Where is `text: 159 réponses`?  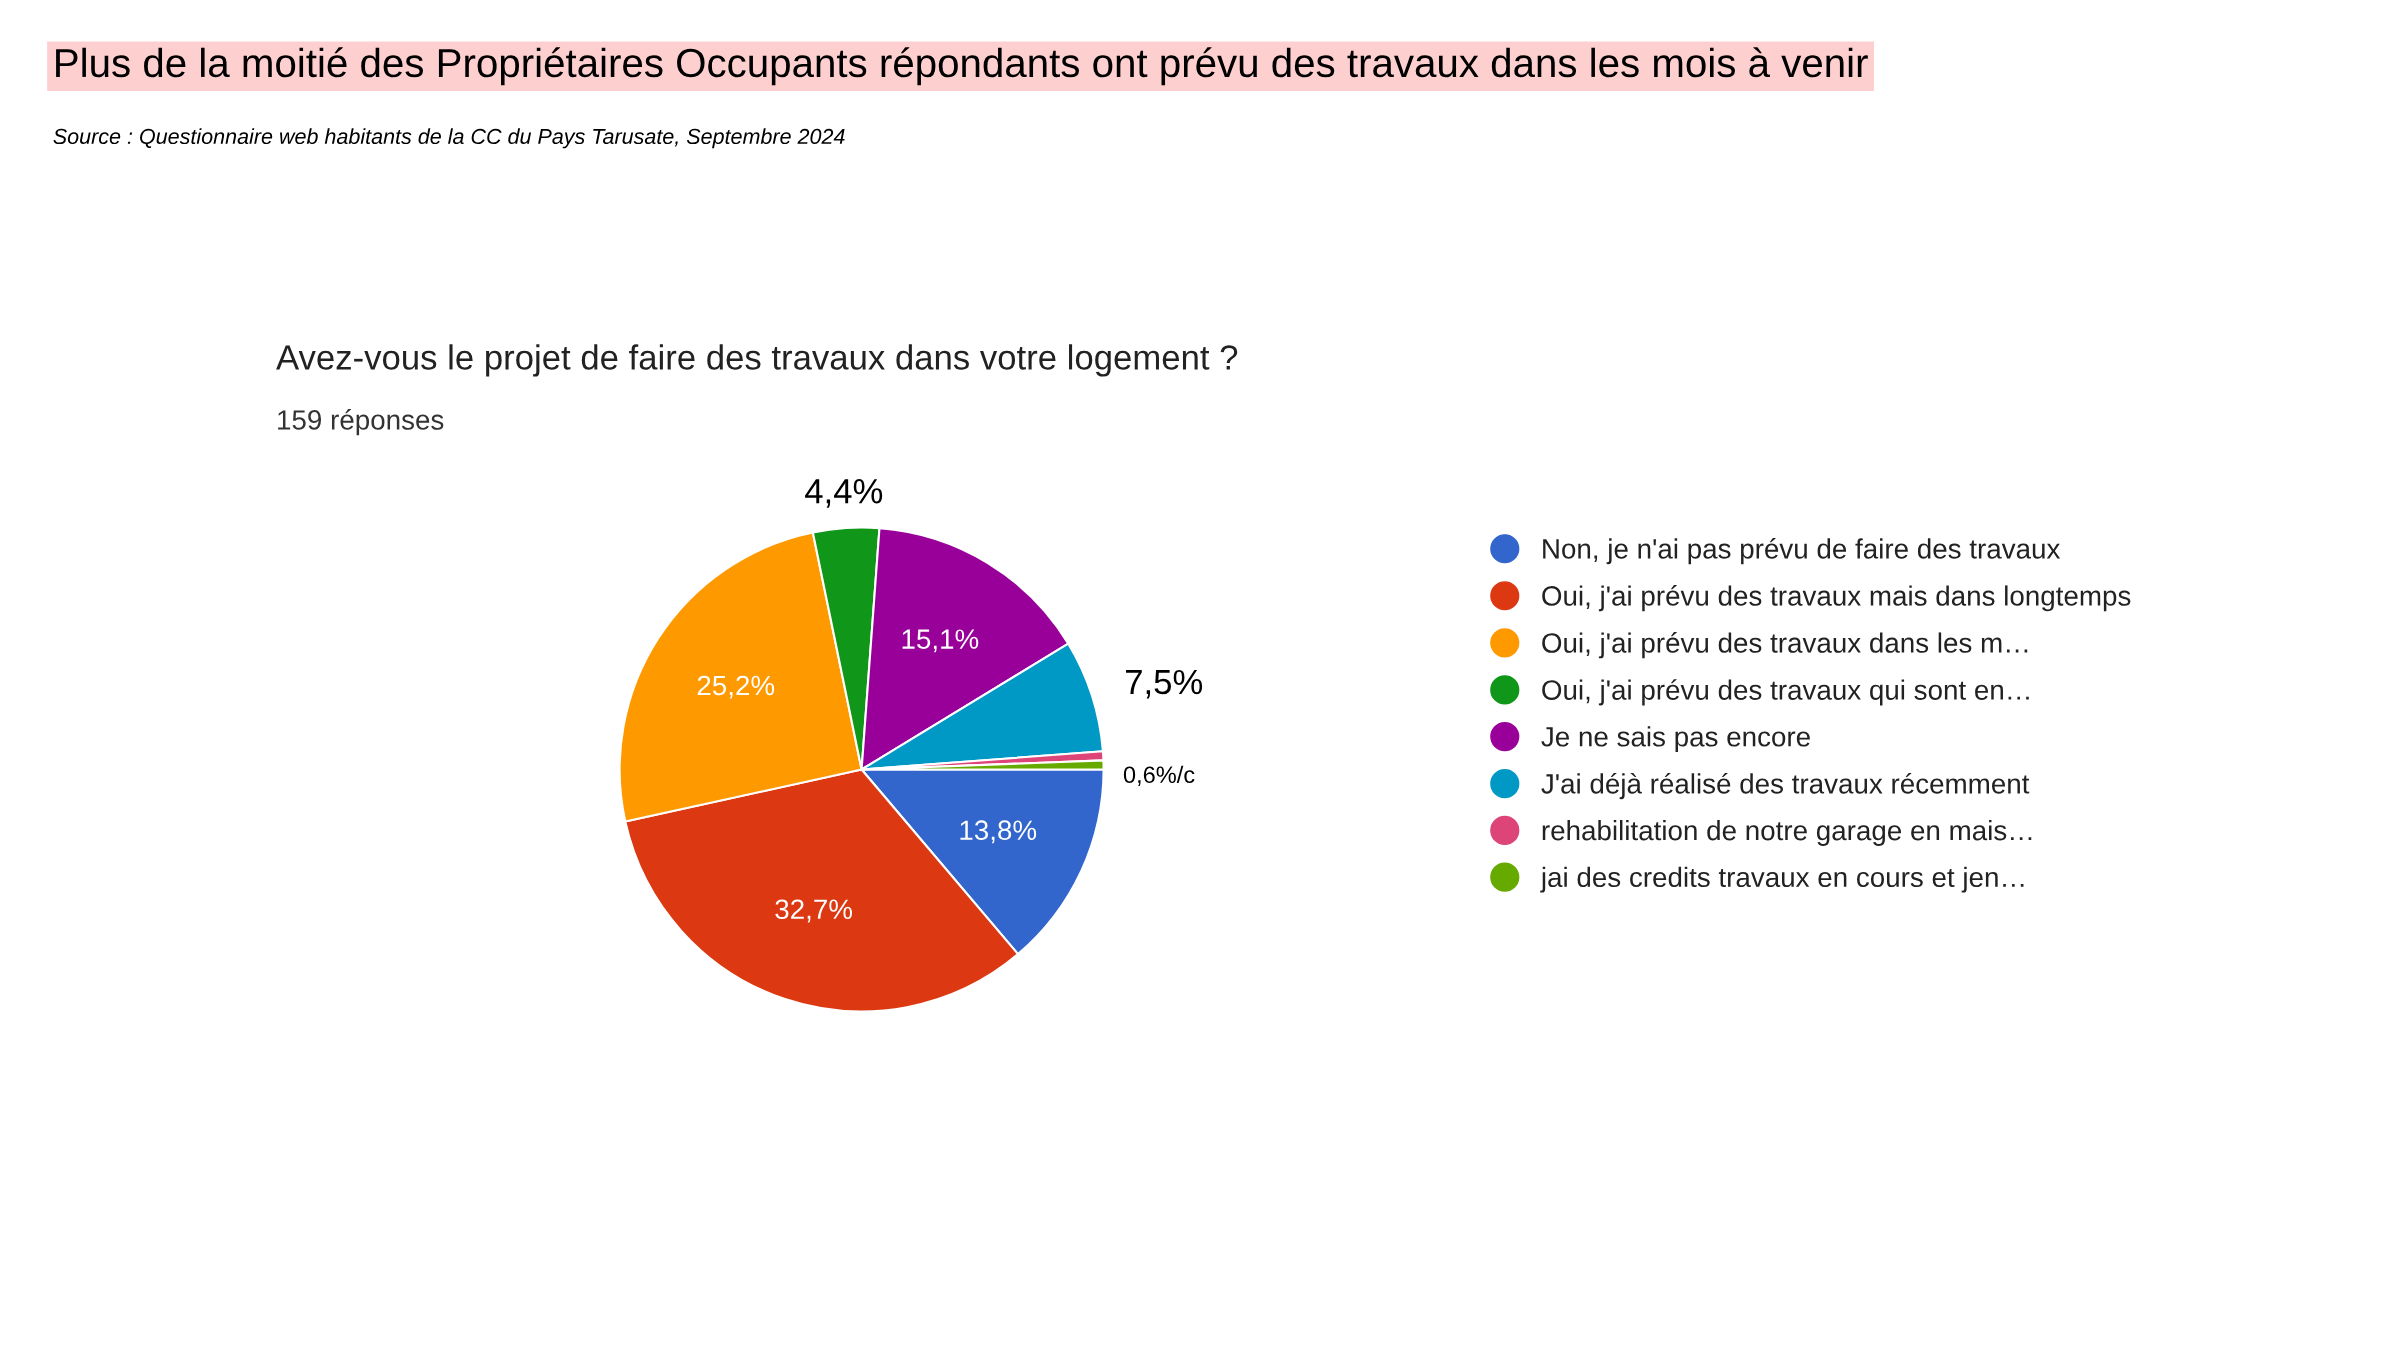 text: 159 réponses is located at coordinates (361, 422).